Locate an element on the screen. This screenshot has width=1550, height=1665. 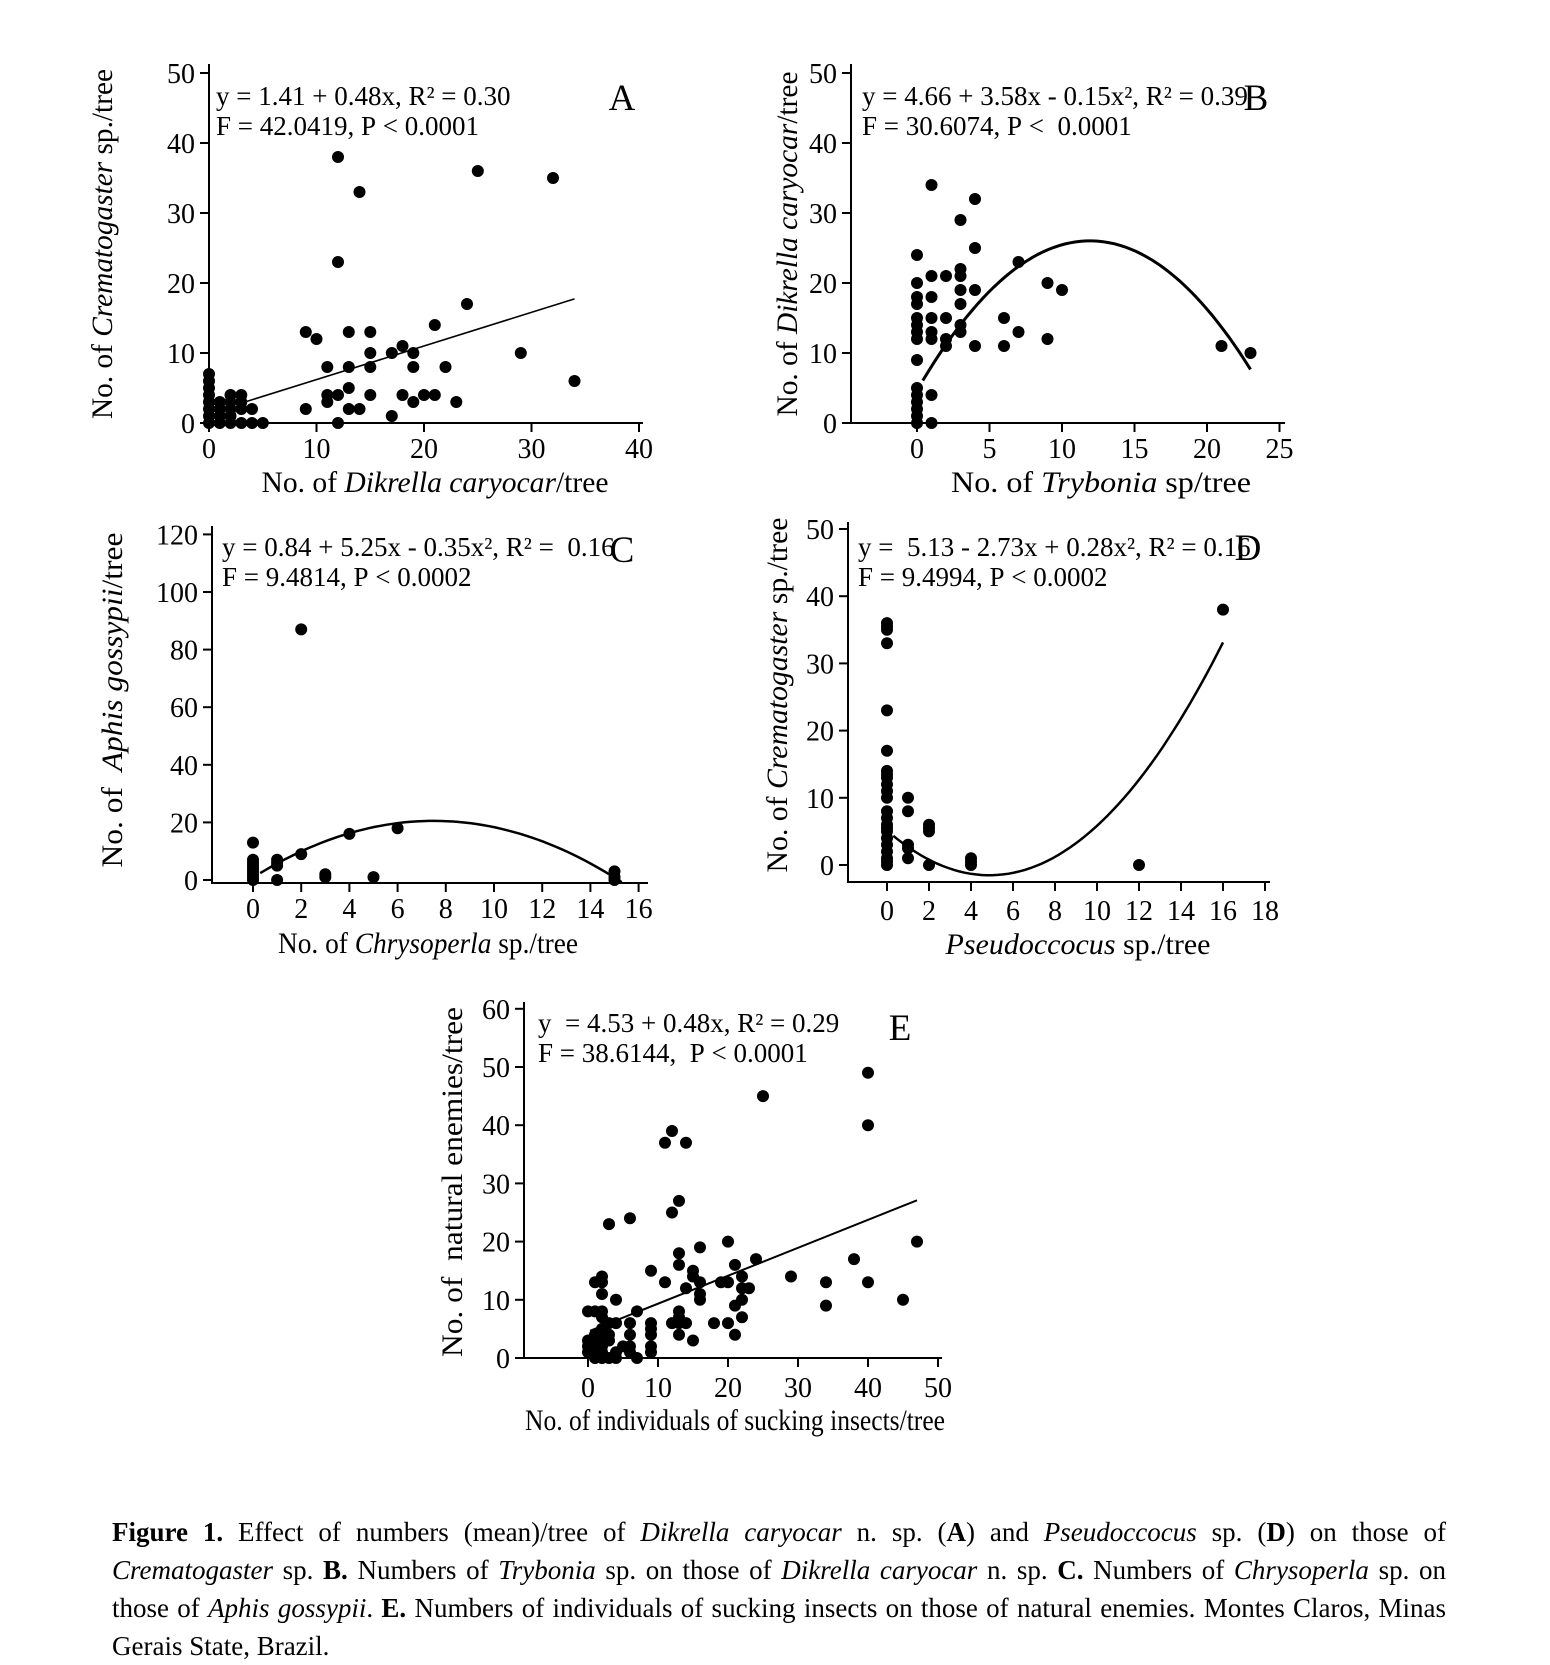
y-tick-label: 80 is located at coordinates (184, 651).